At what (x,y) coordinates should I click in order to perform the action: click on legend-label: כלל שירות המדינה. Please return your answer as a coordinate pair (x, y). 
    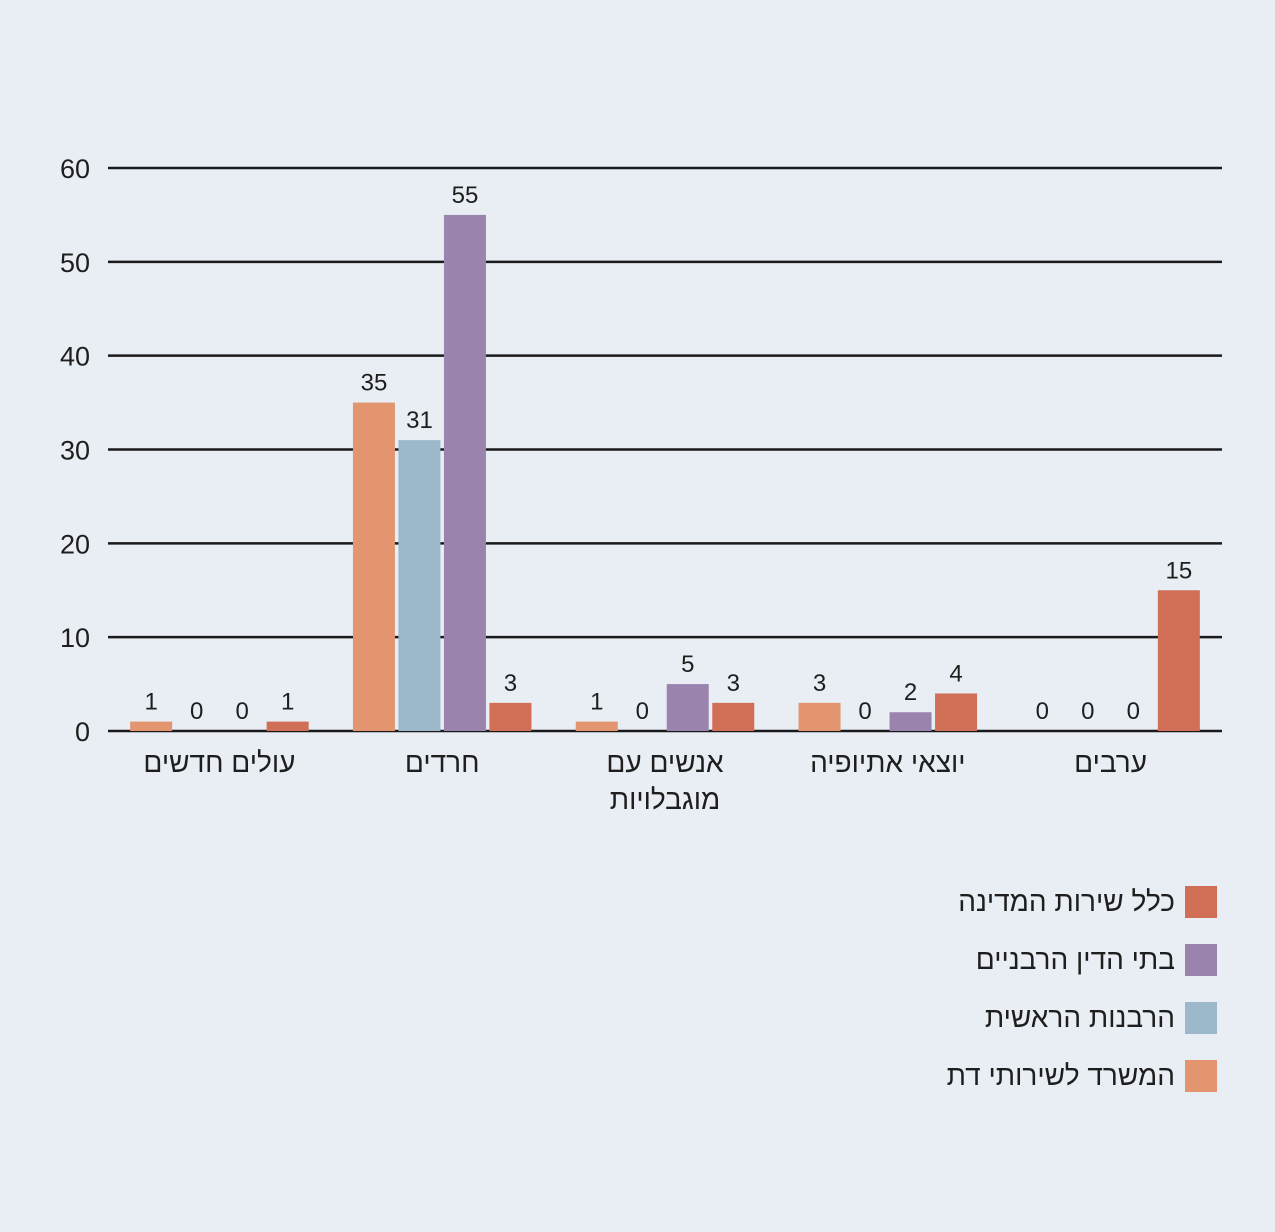
    Looking at the image, I should click on (1066, 901).